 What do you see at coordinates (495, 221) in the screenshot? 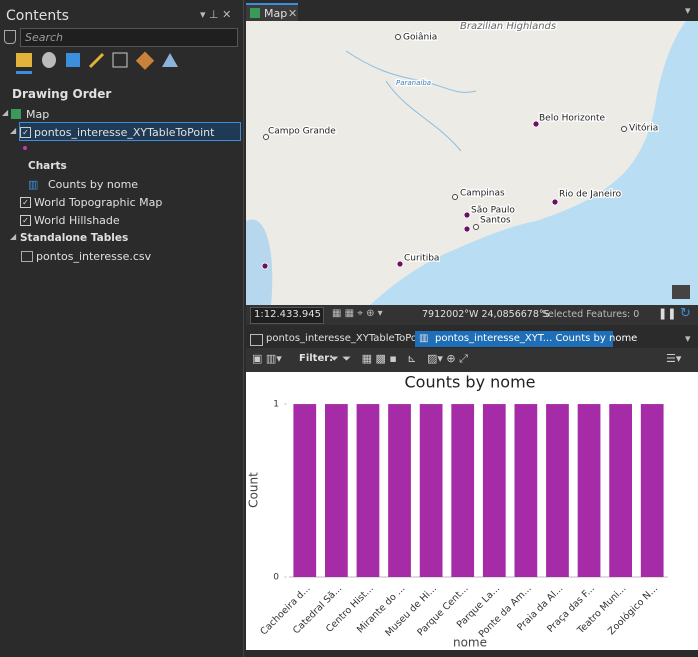
I see `map-label: Santos` at bounding box center [495, 221].